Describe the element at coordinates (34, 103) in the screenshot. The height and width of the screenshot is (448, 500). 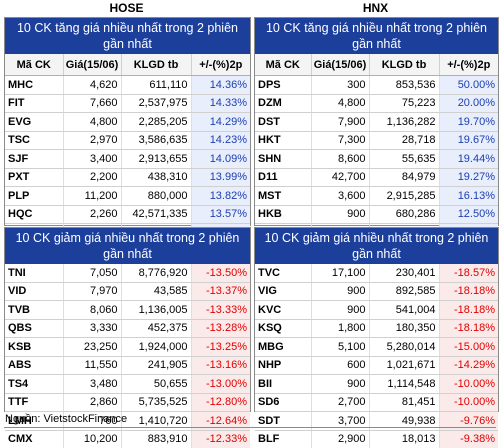
I see `ticker-cell: FIT` at that location.